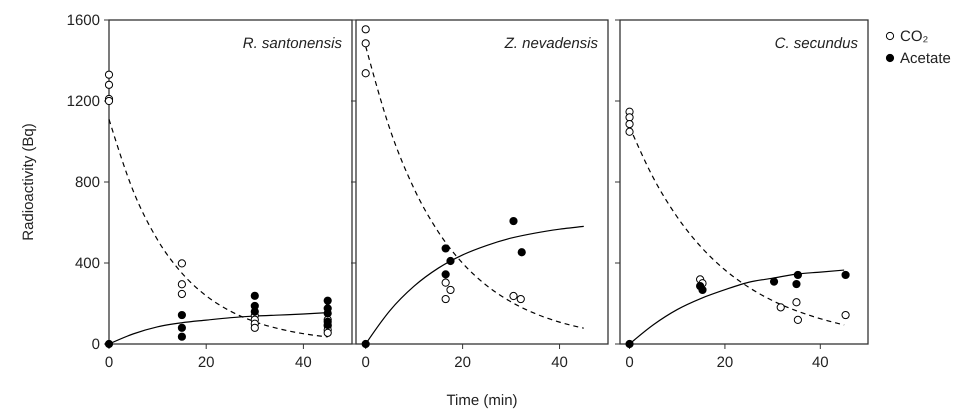 Image resolution: width=972 pixels, height=414 pixels. Describe the element at coordinates (292, 43) in the screenshot. I see `text: R. santonensis` at that location.